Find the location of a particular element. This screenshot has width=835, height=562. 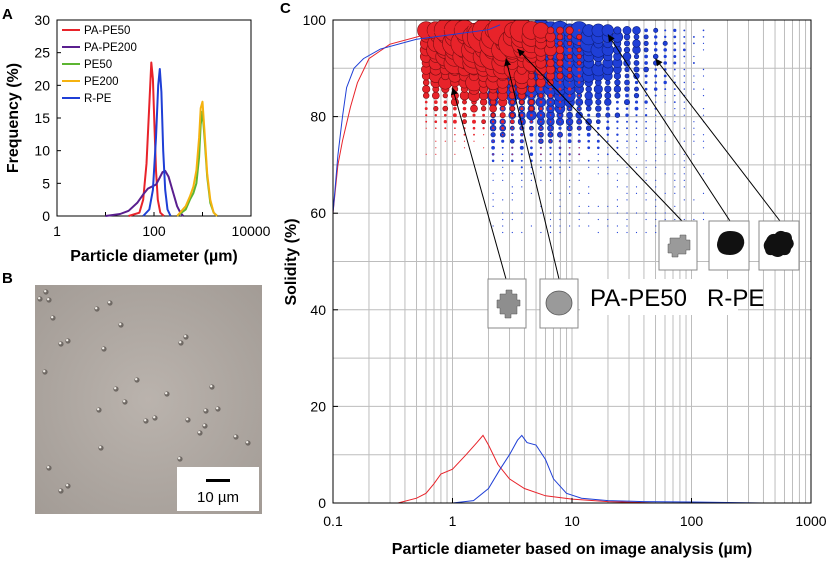

thumb-rpe-small-shape is located at coordinates (679, 246).